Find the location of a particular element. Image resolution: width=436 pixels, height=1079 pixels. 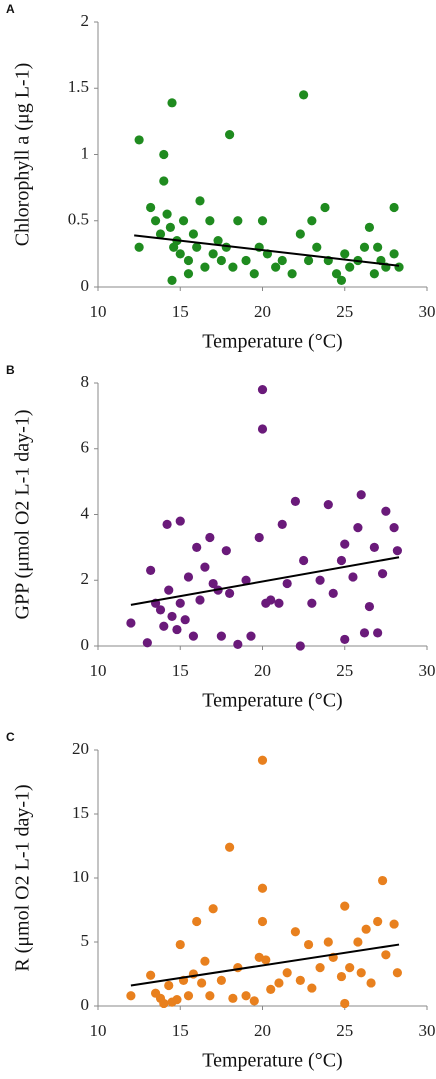

y-tick-label: 10 is located at coordinates (80, 876).